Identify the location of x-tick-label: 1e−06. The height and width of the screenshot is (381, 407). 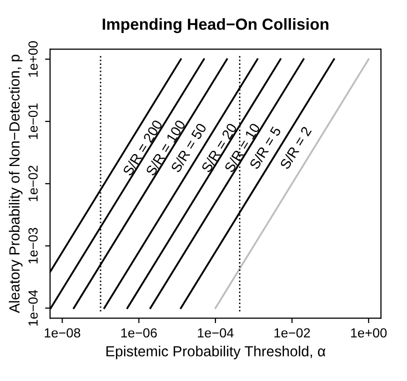
(139, 333).